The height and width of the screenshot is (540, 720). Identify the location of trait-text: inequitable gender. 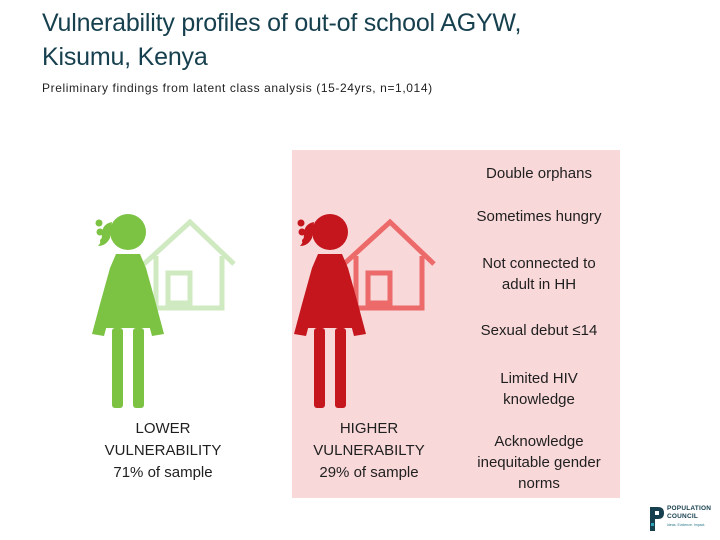
(539, 462).